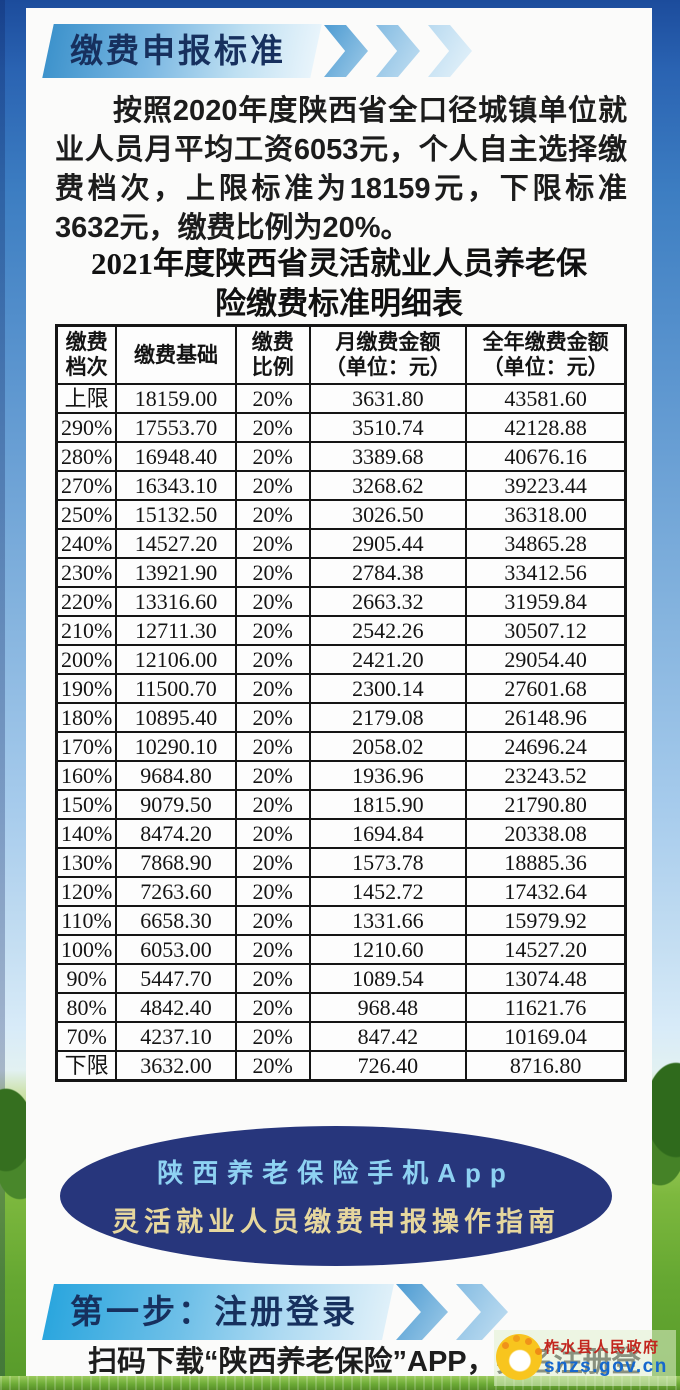  I want to click on table-row: 210% 12711.30 20% 2542.26 30507.12, so click(341, 630).